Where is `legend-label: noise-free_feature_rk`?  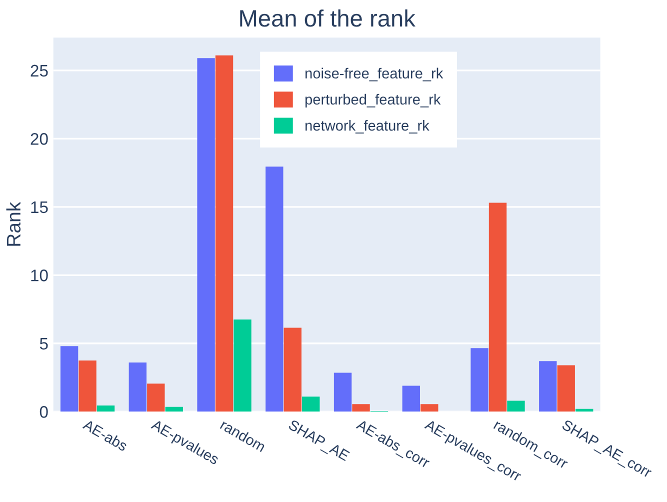
legend-label: noise-free_feature_rk is located at coordinates (375, 75).